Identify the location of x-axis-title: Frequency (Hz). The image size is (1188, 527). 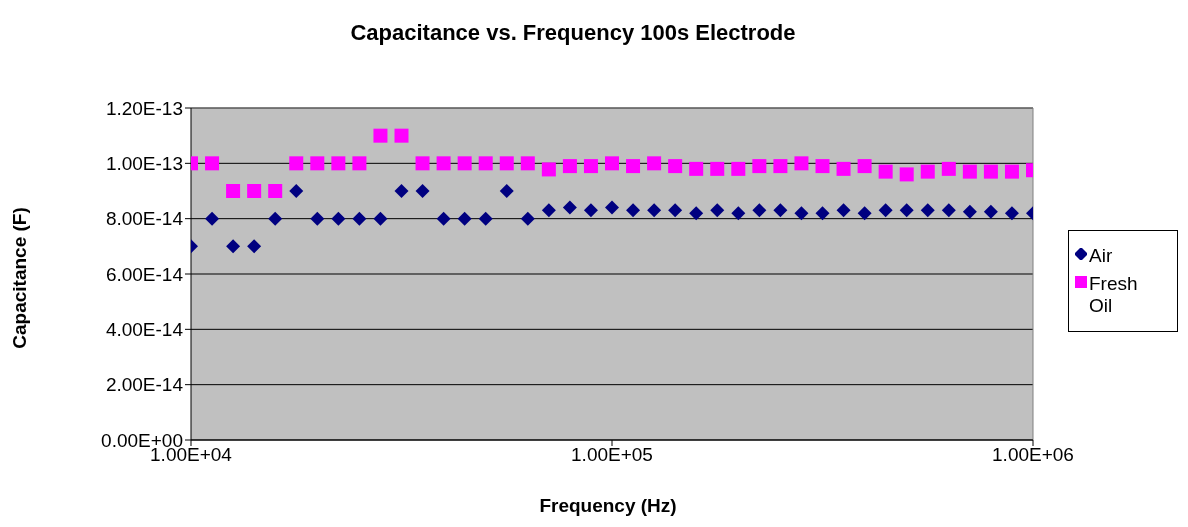
(608, 506).